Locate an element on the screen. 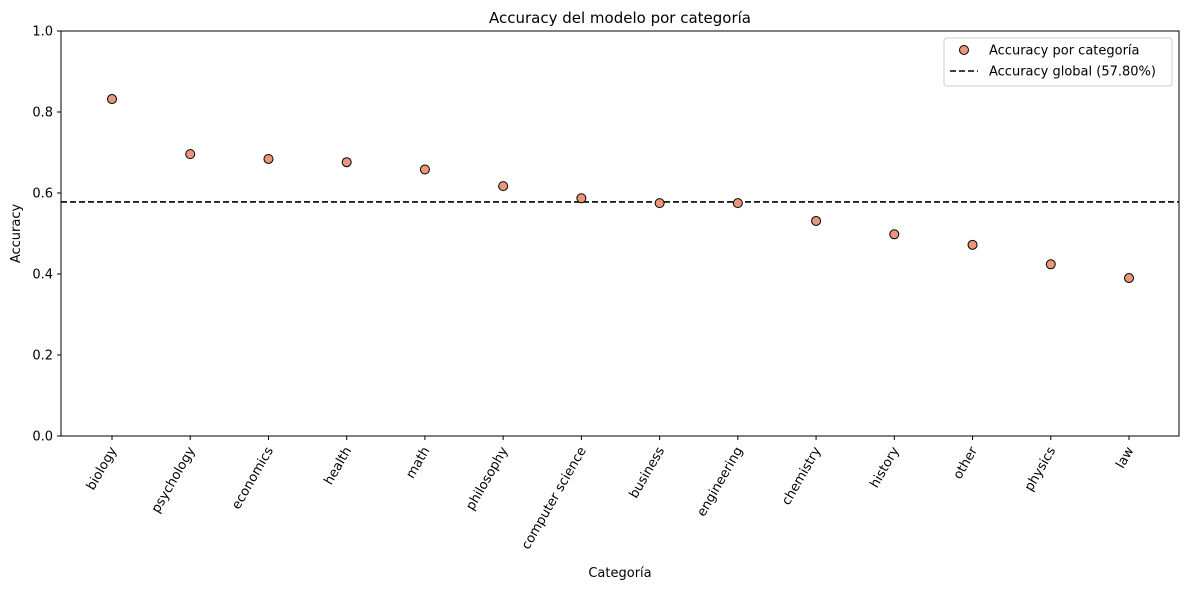 The height and width of the screenshot is (590, 1189). chart-title: Accuracy del modelo por categoría is located at coordinates (620, 18).